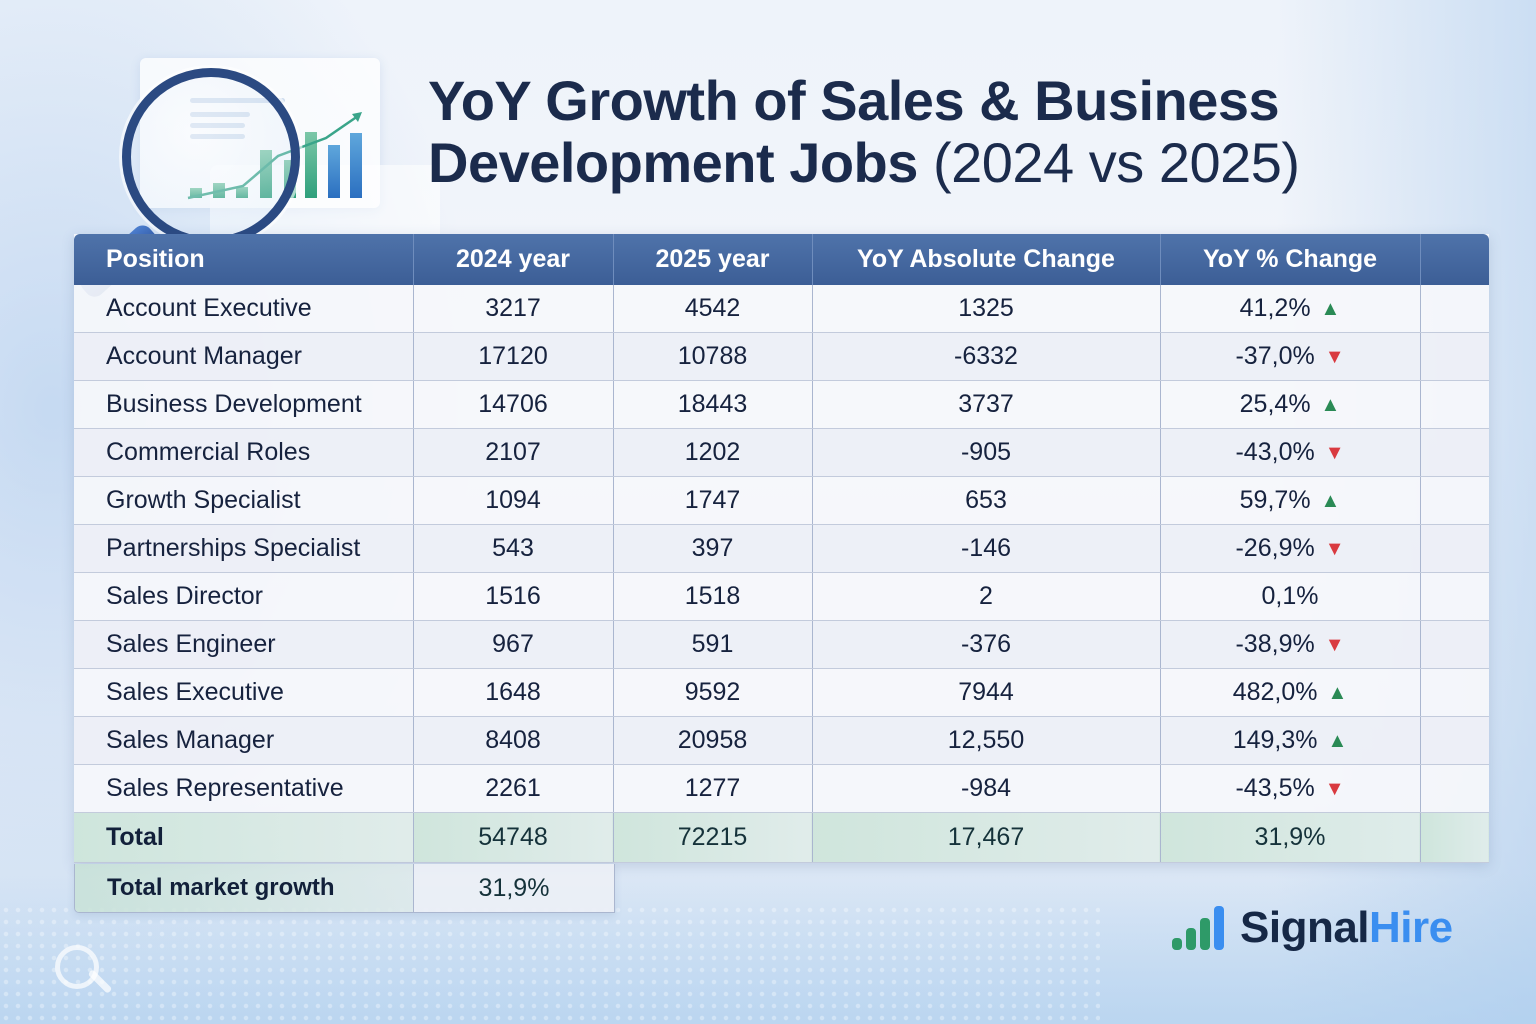 The height and width of the screenshot is (1024, 1536). I want to click on cell-position: Partnerships Specialist, so click(244, 548).